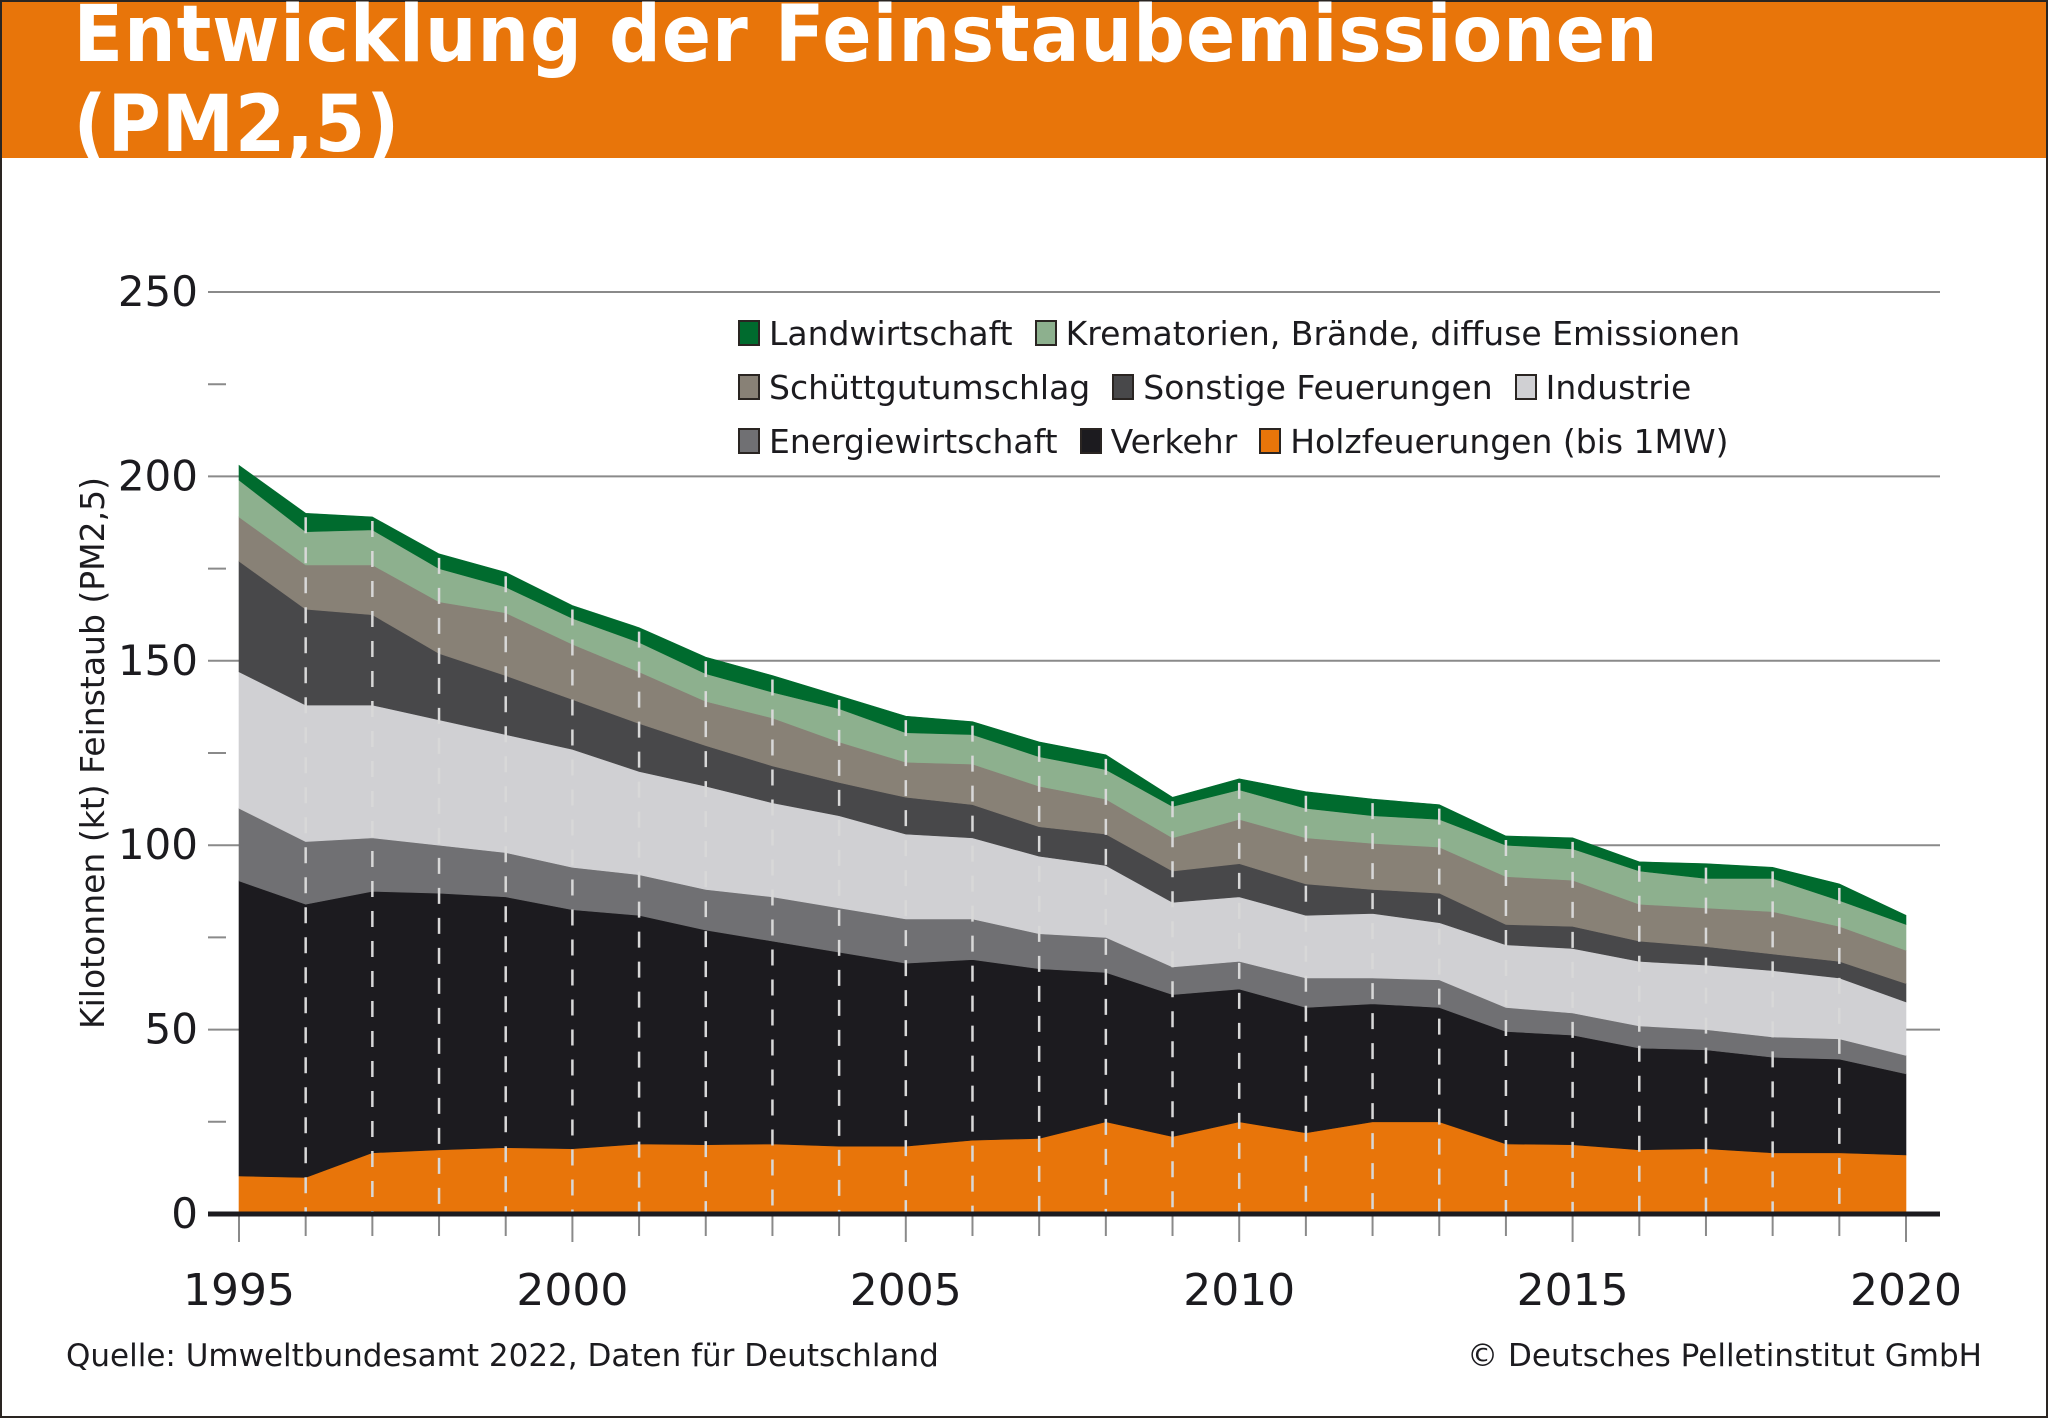 The image size is (2048, 1418). I want to click on legend-label: Holzfeuerungen (bis 1MW), so click(1509, 441).